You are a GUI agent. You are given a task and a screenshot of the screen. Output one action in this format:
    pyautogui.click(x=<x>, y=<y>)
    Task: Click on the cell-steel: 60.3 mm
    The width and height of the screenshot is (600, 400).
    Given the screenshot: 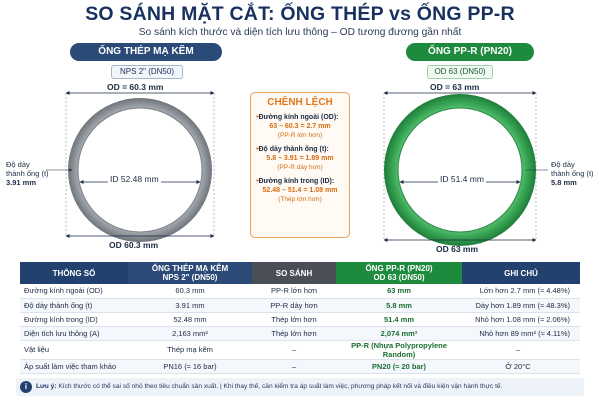 What is the action you would take?
    pyautogui.click(x=190, y=291)
    